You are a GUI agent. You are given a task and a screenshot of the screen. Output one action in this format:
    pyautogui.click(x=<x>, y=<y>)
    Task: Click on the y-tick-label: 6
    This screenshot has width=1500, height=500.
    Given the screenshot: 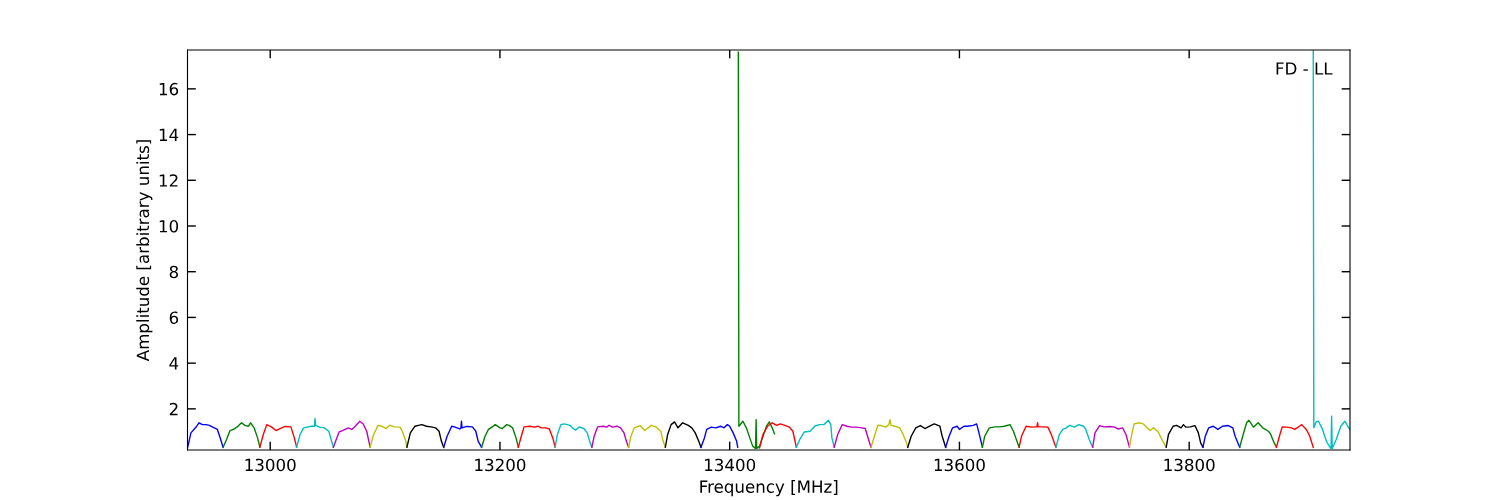 What is the action you would take?
    pyautogui.click(x=174, y=317)
    